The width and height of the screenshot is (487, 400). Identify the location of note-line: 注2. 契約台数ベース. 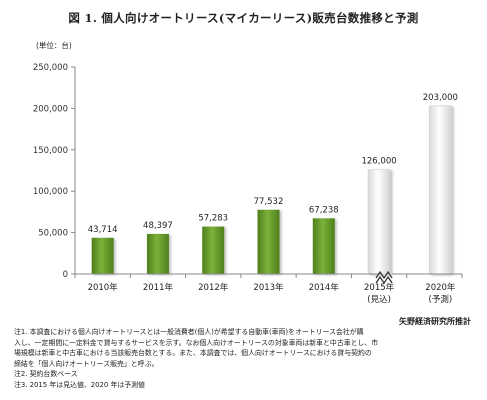
(46, 374).